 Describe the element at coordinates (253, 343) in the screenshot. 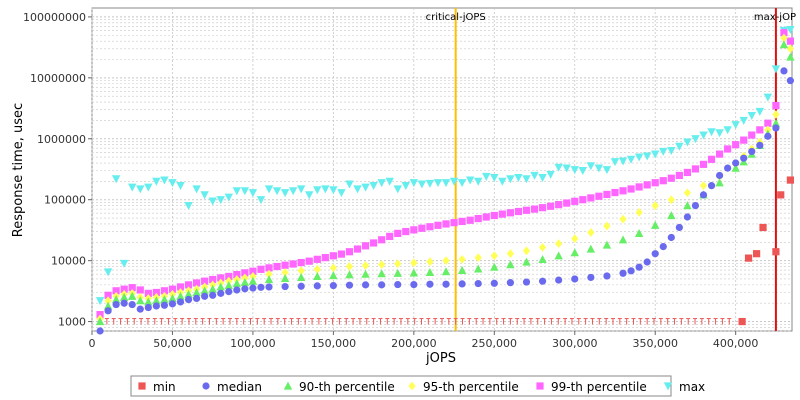

I see `x-tick-label: 100,000` at that location.